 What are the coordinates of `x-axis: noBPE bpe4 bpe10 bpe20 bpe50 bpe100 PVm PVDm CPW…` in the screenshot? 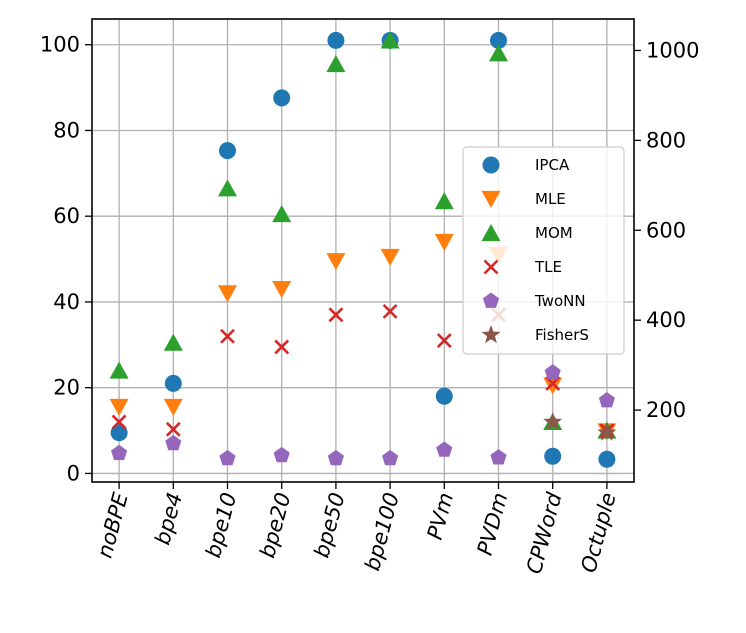 It's located at (357, 529).